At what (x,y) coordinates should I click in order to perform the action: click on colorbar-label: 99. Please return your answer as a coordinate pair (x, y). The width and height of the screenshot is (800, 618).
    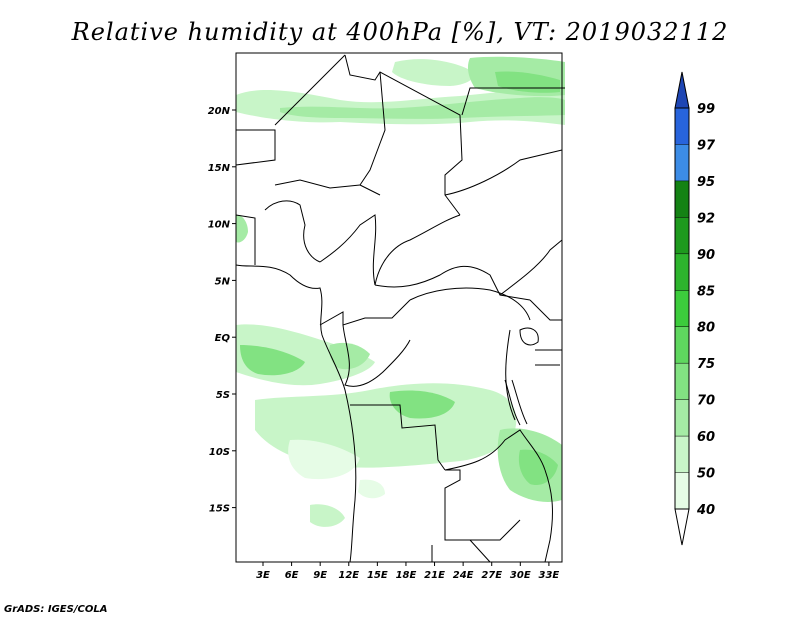
    Looking at the image, I should click on (706, 109).